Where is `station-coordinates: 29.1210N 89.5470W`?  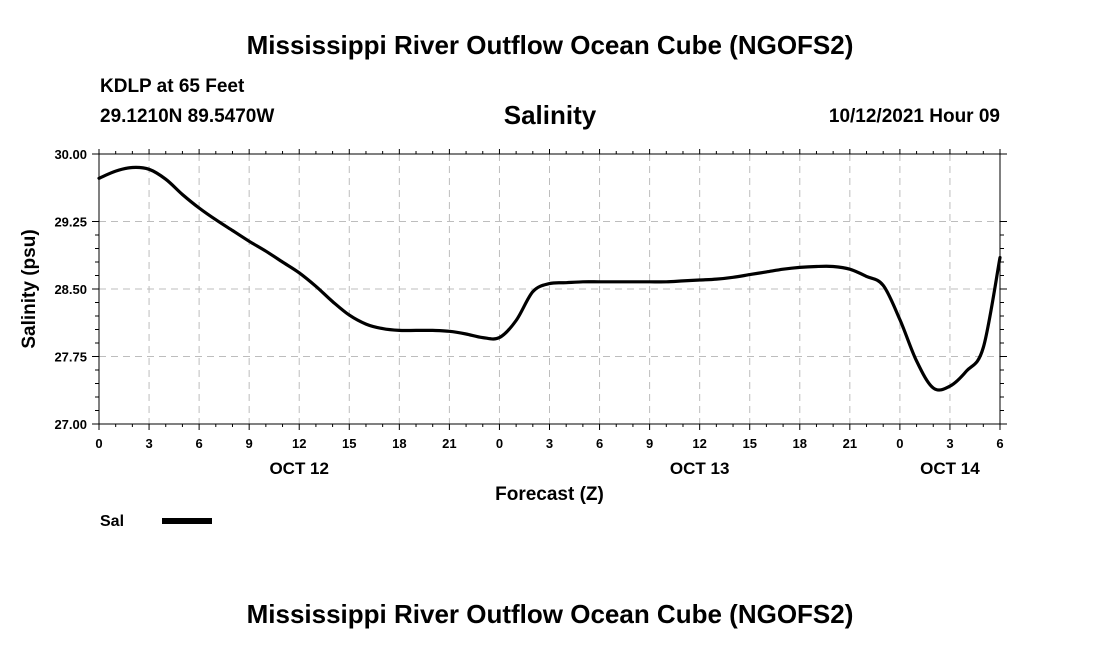
station-coordinates: 29.1210N 89.5470W is located at coordinates (187, 116).